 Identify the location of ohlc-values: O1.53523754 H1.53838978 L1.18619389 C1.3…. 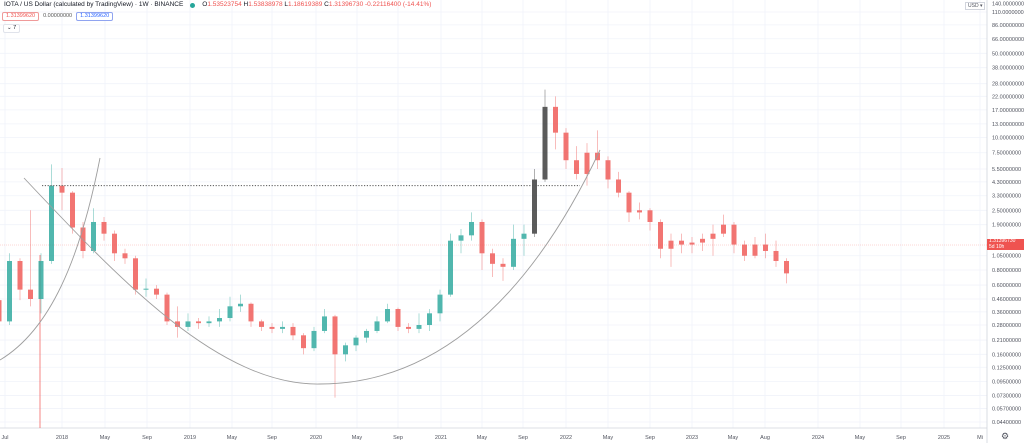
(317, 4).